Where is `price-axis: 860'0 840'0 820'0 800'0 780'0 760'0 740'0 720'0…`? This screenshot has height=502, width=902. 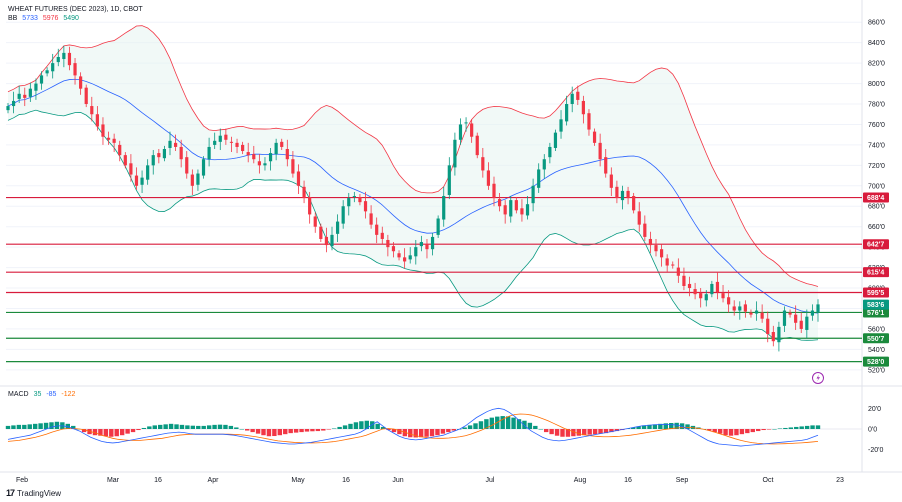
price-axis: 860'0 840'0 820'0 800'0 780'0 760'0 740'0 720'0… is located at coordinates (876, 237).